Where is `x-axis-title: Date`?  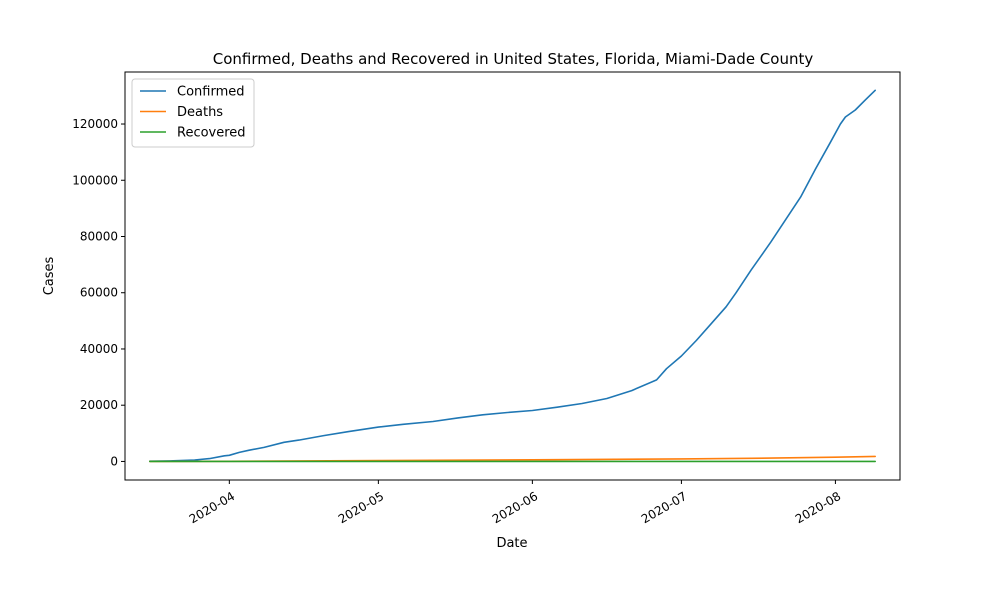
x-axis-title: Date is located at coordinates (511, 543).